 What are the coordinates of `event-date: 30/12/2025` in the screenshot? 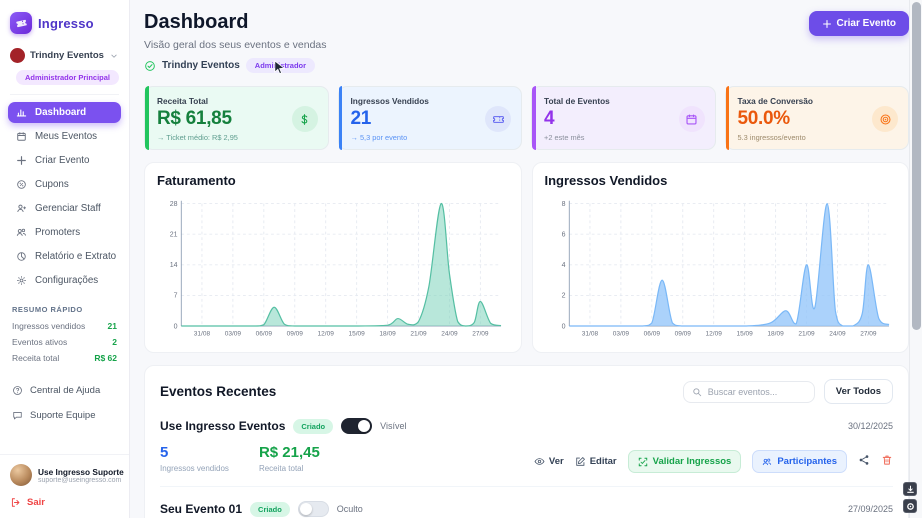 It's located at (870, 426).